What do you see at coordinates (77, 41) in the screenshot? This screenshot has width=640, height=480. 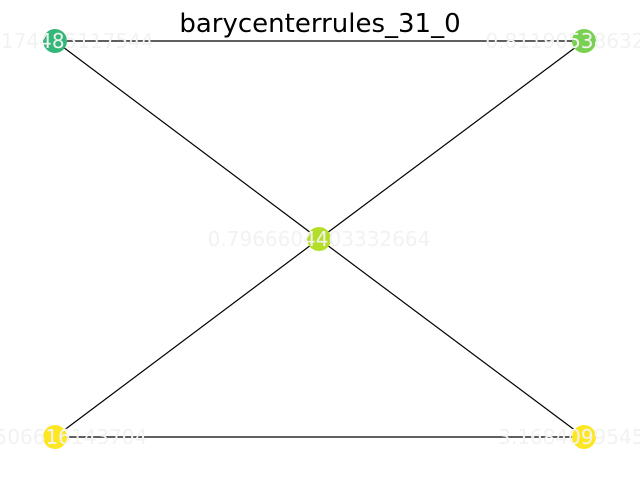 I see `node-label-n0: 0.21174485117544` at bounding box center [77, 41].